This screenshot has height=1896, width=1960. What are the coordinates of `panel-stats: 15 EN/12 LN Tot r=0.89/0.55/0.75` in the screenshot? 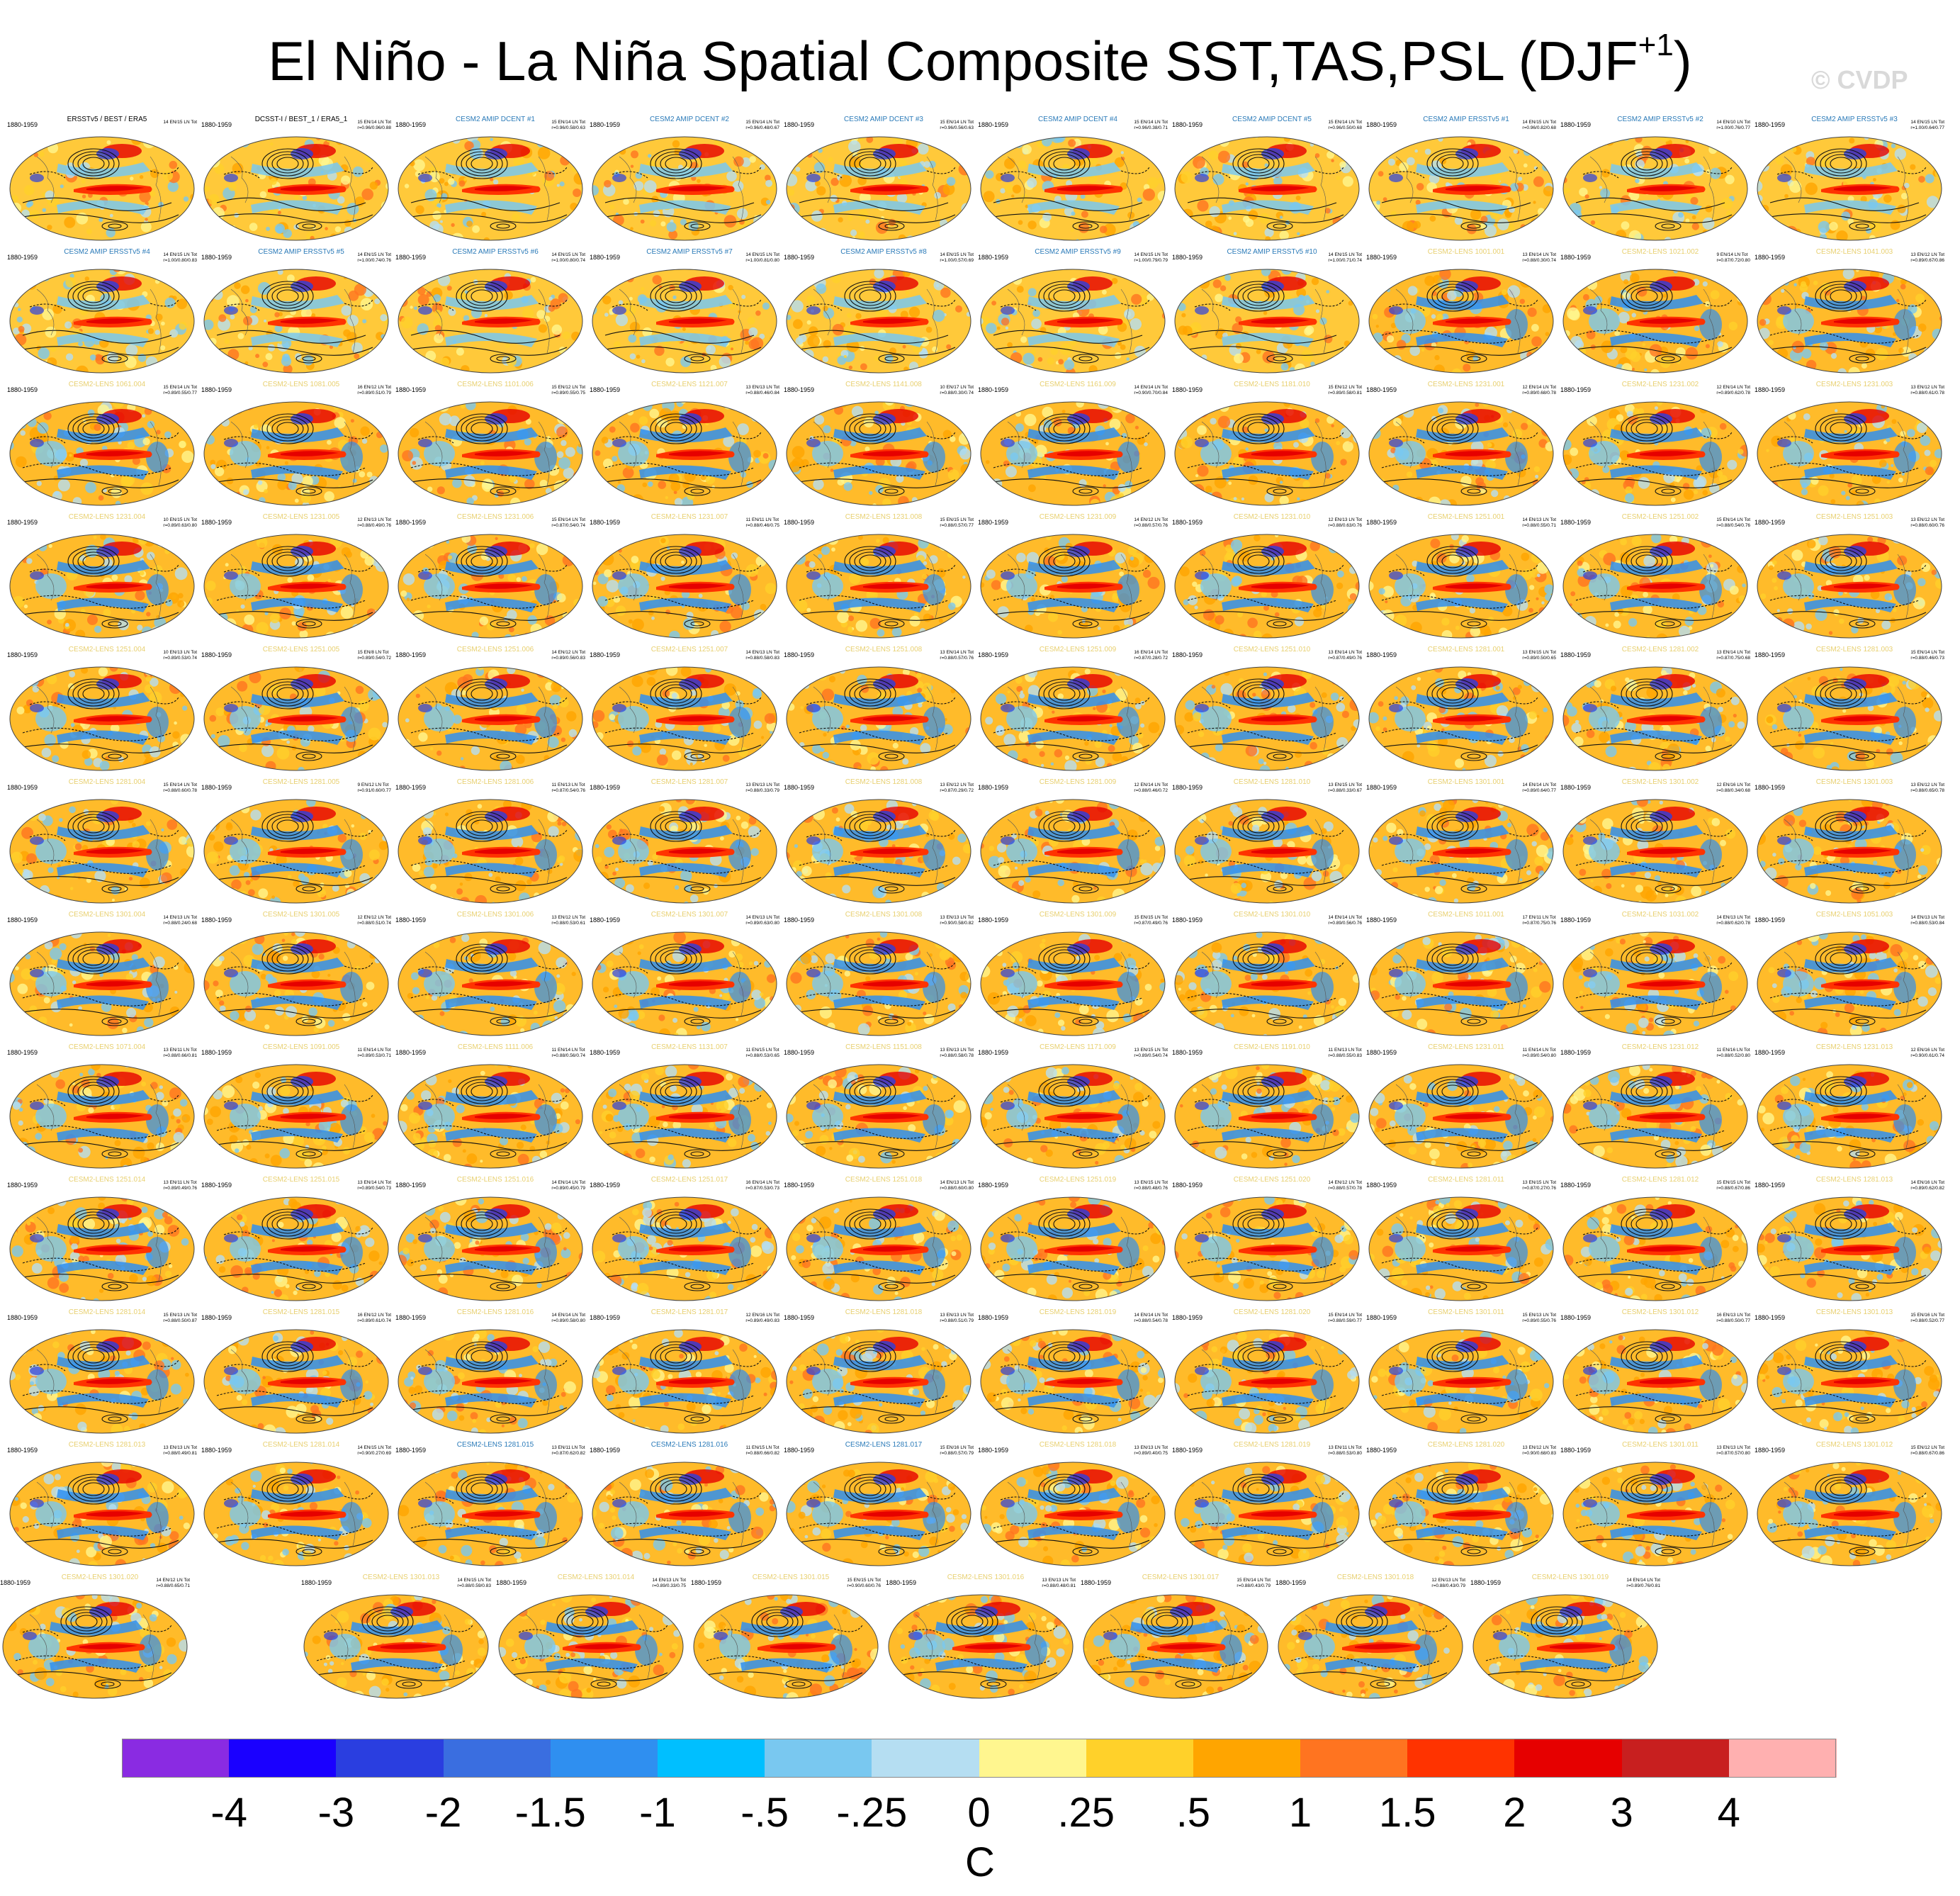 It's located at (568, 390).